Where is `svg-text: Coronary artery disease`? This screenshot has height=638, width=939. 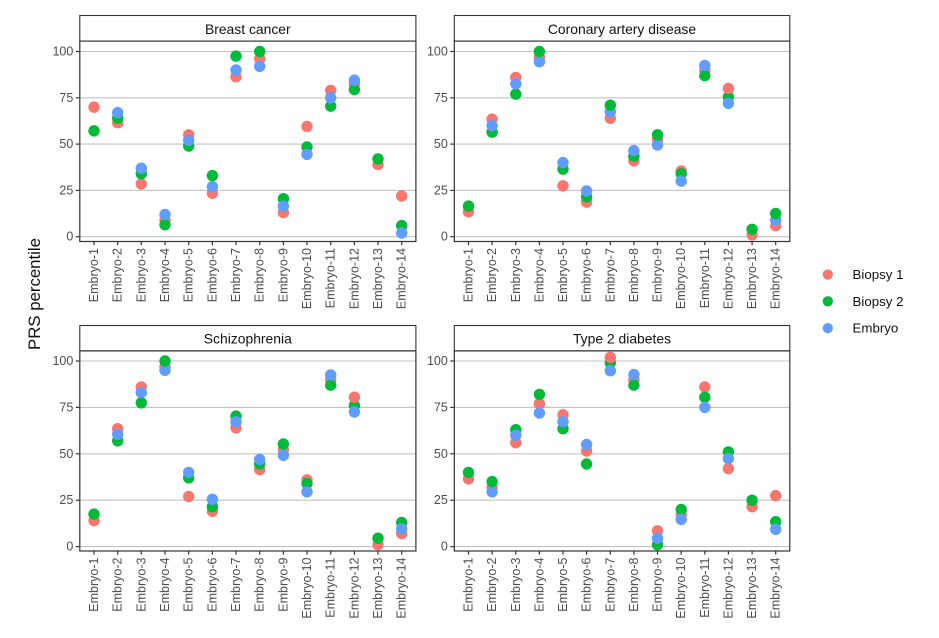
svg-text: Coronary artery disease is located at coordinates (622, 29).